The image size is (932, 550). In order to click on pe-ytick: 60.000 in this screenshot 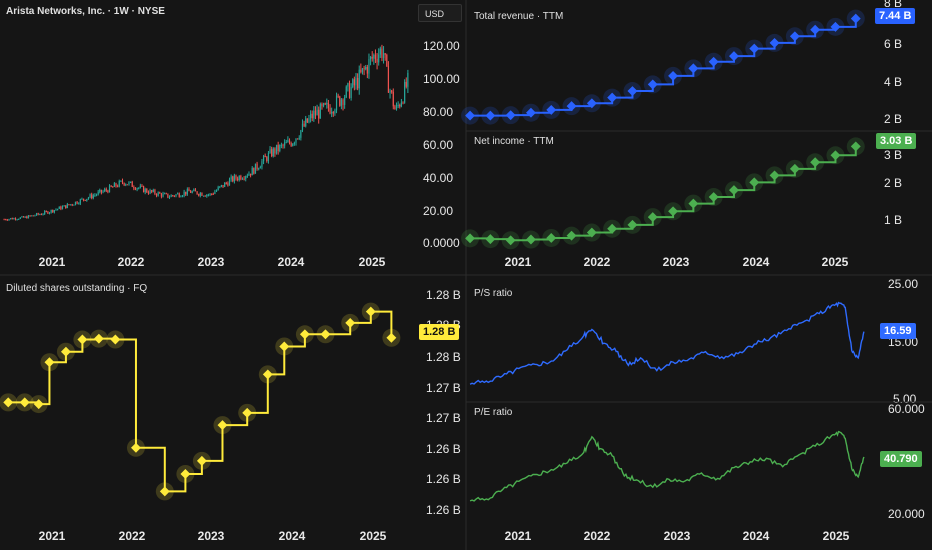, I will do `click(906, 409)`.